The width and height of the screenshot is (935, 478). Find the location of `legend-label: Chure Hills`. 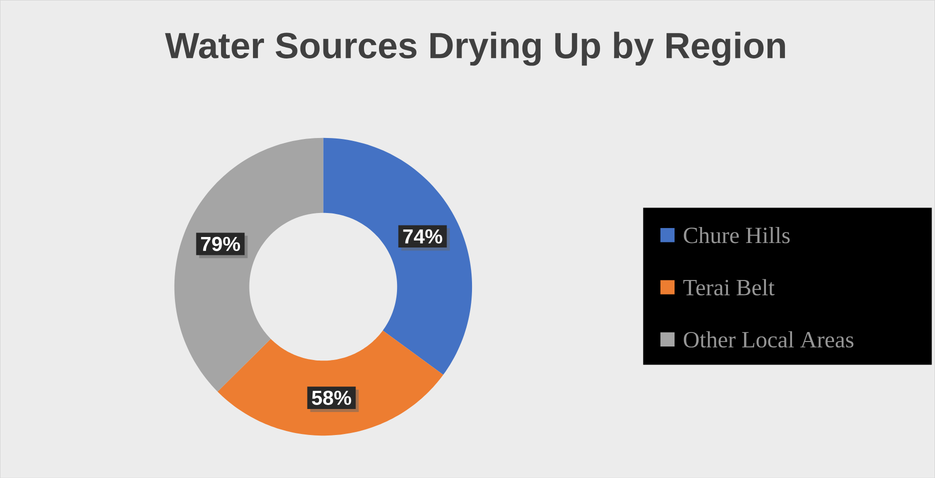

legend-label: Chure Hills is located at coordinates (737, 235).